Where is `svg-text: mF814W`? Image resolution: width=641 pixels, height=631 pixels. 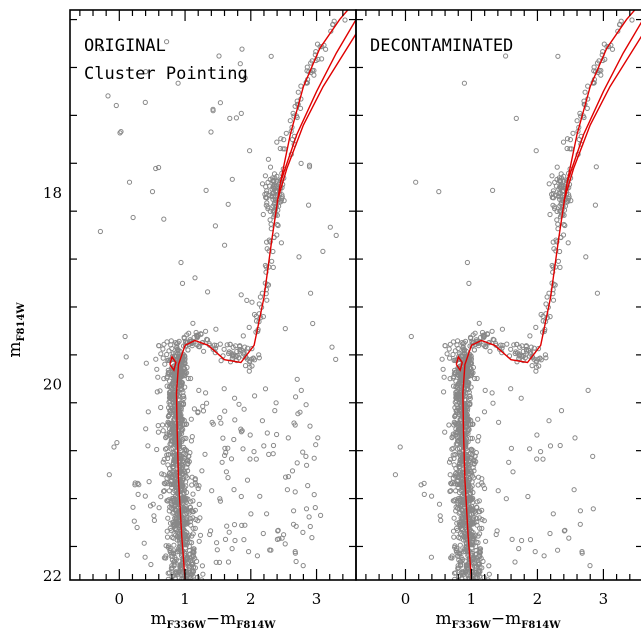 svg-text: mF814W is located at coordinates (16, 330).